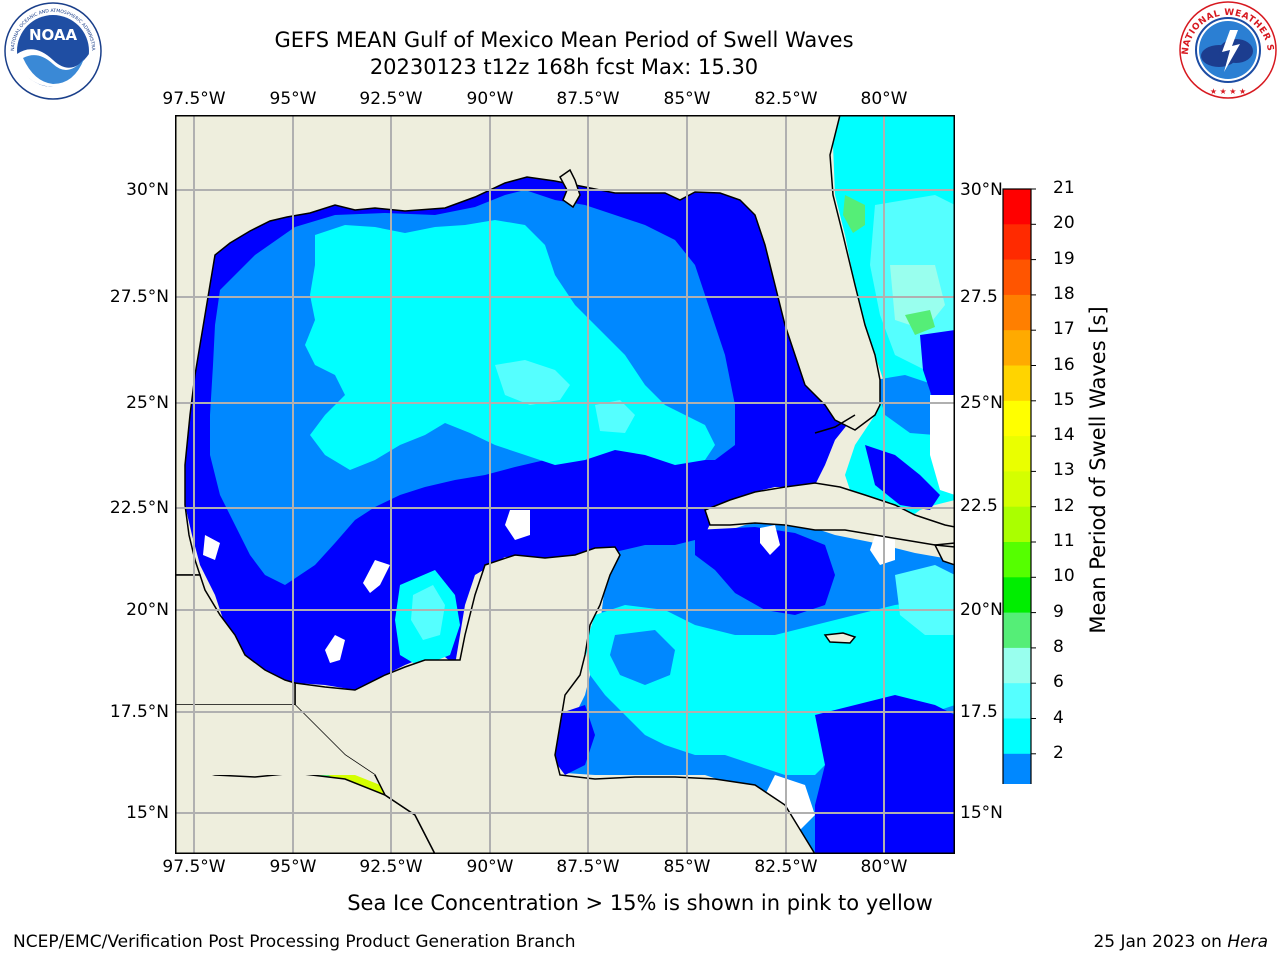 Image resolution: width=1280 pixels, height=960 pixels. Describe the element at coordinates (786, 99) in the screenshot. I see `lon-label-top: 82.5°W` at that location.